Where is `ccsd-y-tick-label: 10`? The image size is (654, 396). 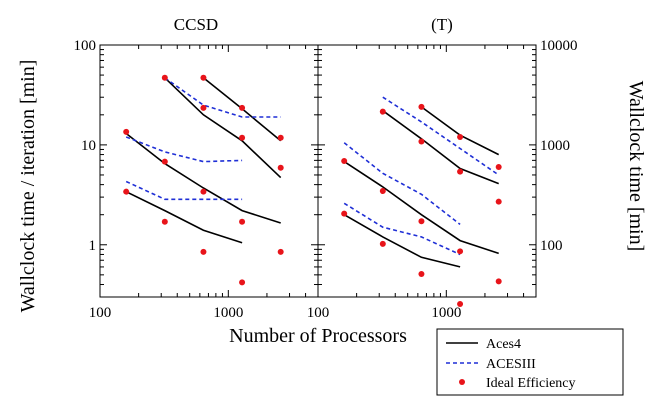
ccsd-y-tick-label: 10 is located at coordinates (88, 146).